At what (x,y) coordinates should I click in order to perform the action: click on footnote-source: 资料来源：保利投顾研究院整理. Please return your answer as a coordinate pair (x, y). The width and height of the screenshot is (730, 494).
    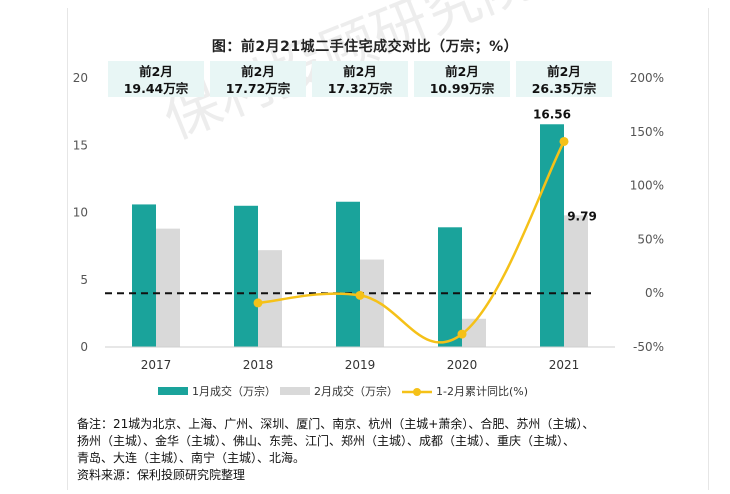
    Looking at the image, I should click on (161, 475).